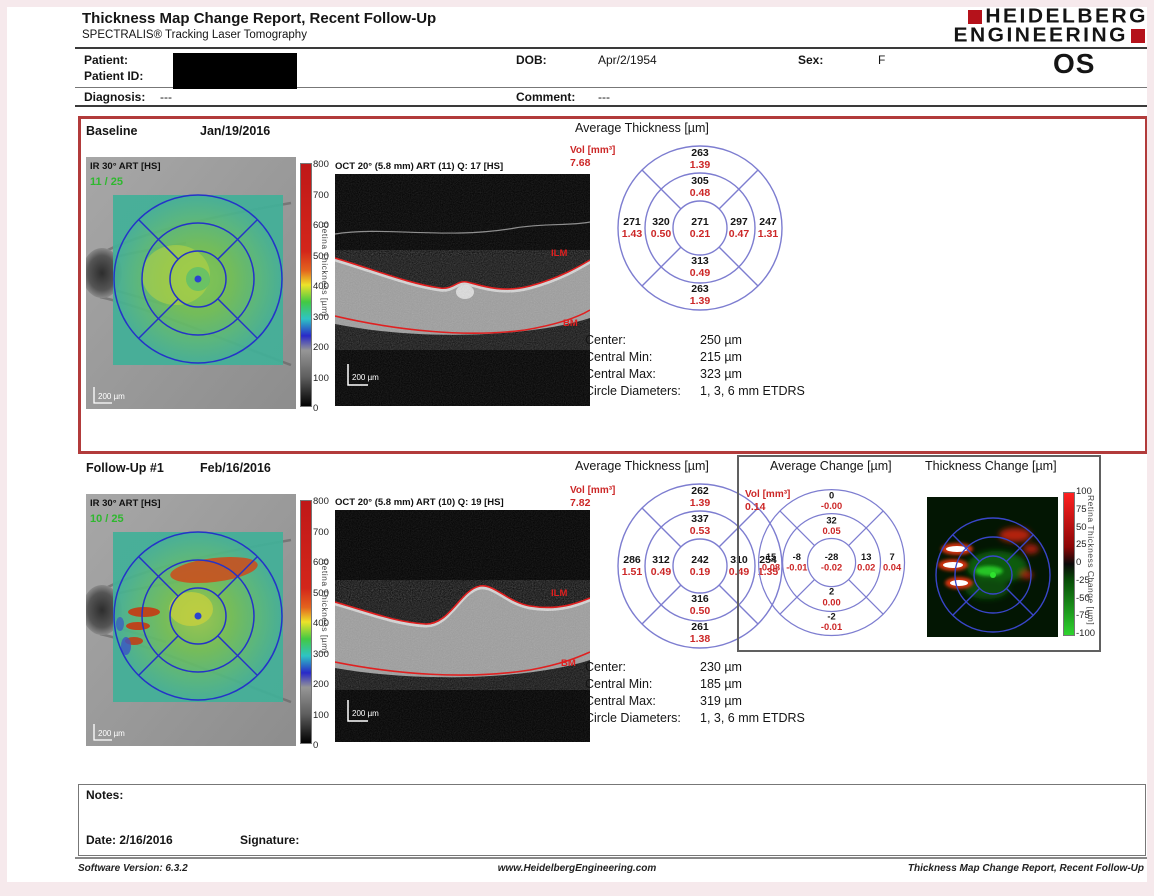  What do you see at coordinates (632, 566) in the screenshot?
I see `etdrs-zone: 286 1.51` at bounding box center [632, 566].